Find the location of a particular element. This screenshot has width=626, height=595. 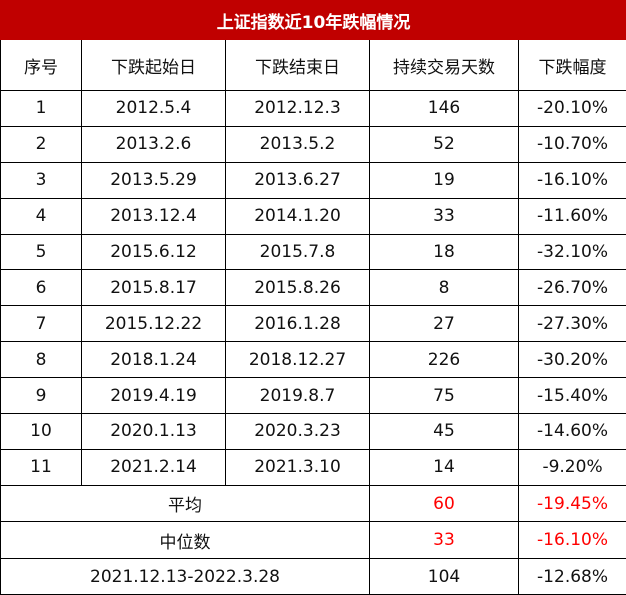

header-trading-days: 持续交易天数 is located at coordinates (444, 65).